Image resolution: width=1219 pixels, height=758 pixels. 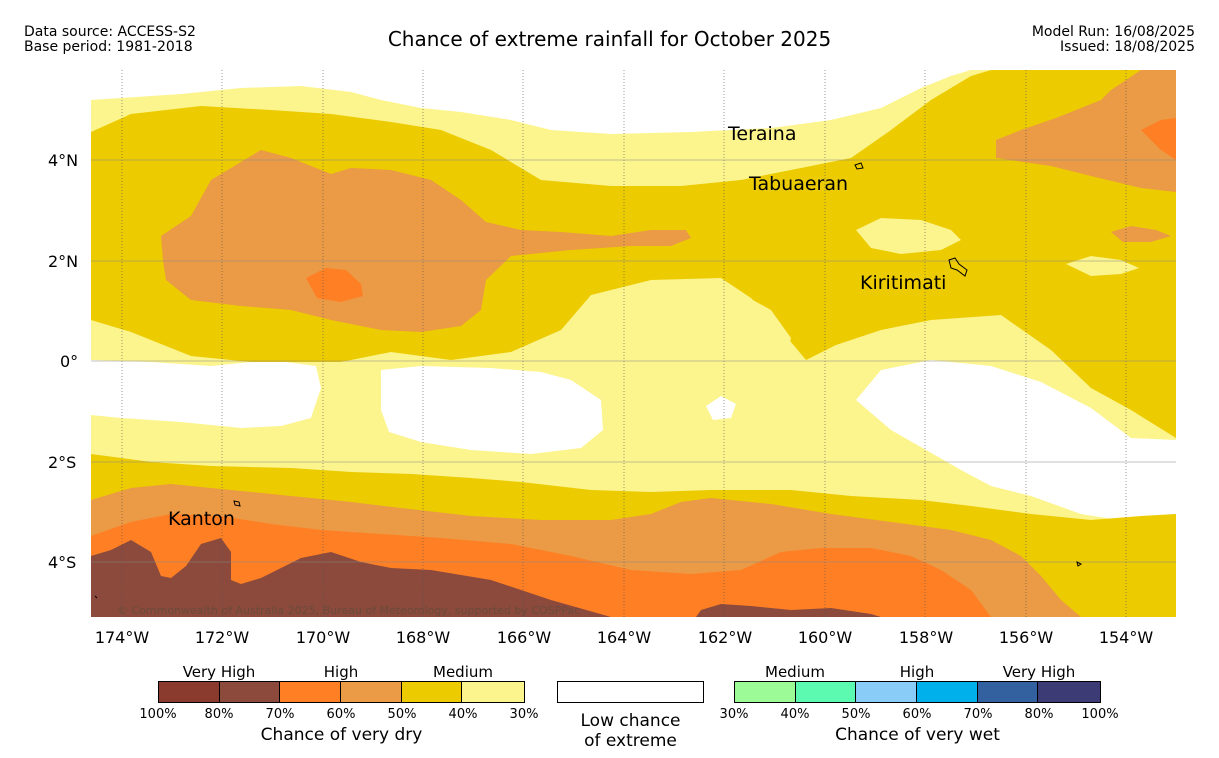 I want to click on legend-dry-pct-100: 100%, so click(x=158, y=714).